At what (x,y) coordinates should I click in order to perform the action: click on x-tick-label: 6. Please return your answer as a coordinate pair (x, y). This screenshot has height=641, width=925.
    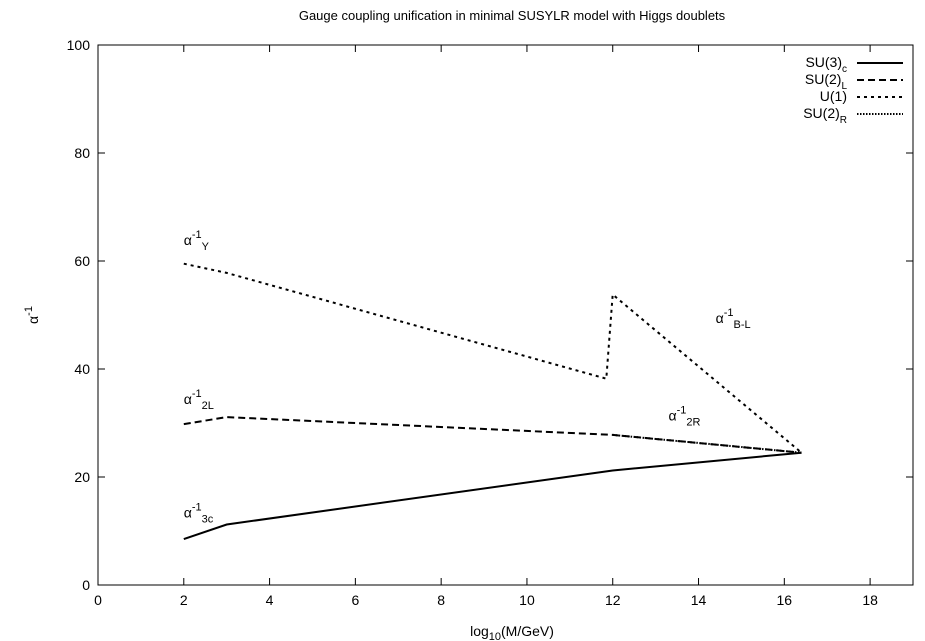
    Looking at the image, I should click on (355, 600).